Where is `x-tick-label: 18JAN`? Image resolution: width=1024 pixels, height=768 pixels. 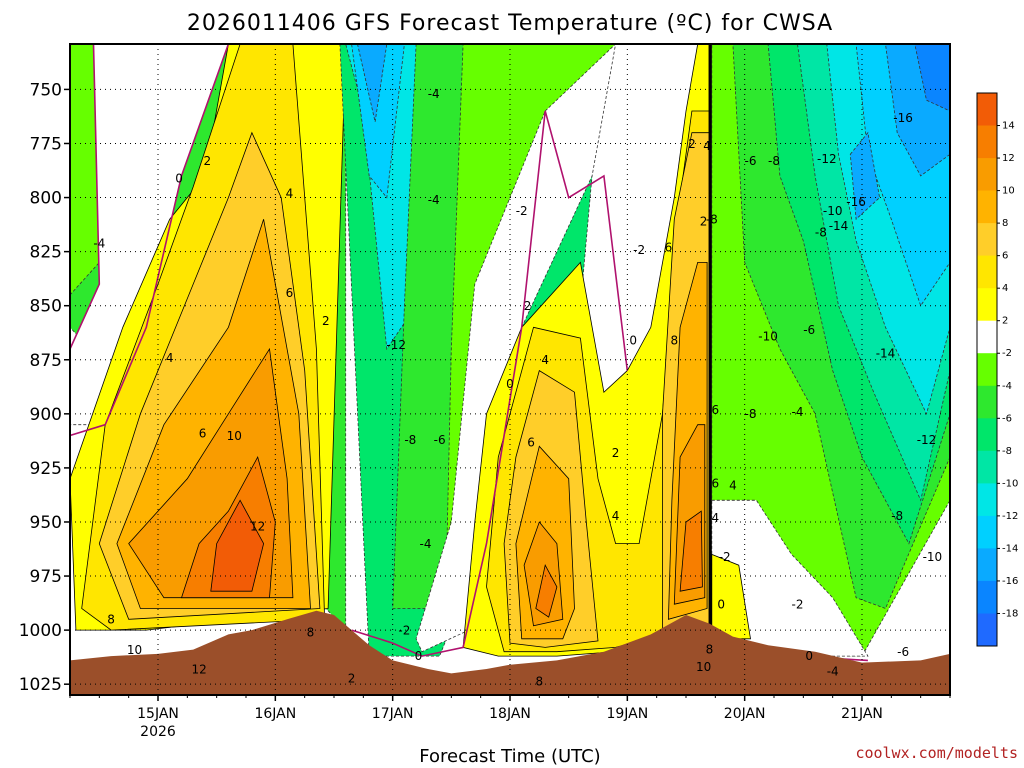
x-tick-label: 18JAN is located at coordinates (510, 714).